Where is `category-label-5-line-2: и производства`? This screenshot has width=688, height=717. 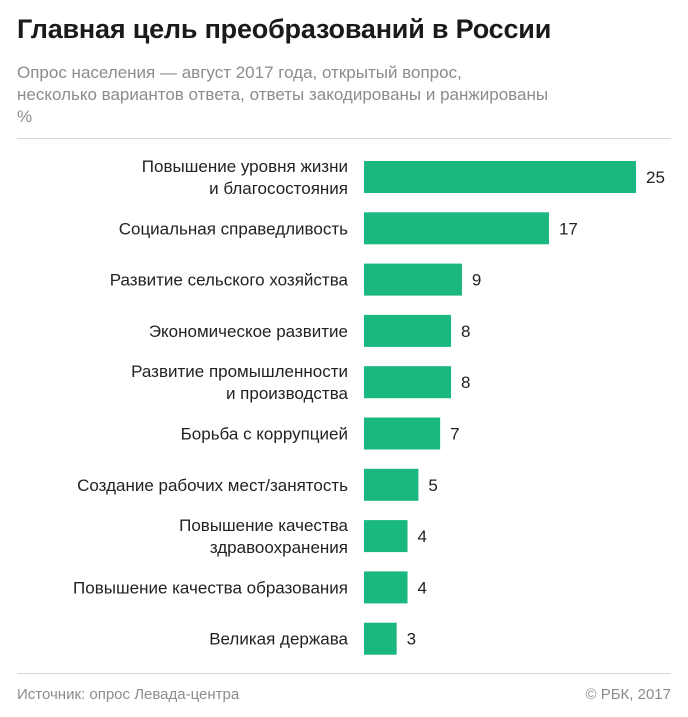
category-label-5-line-2: и производства is located at coordinates (287, 393).